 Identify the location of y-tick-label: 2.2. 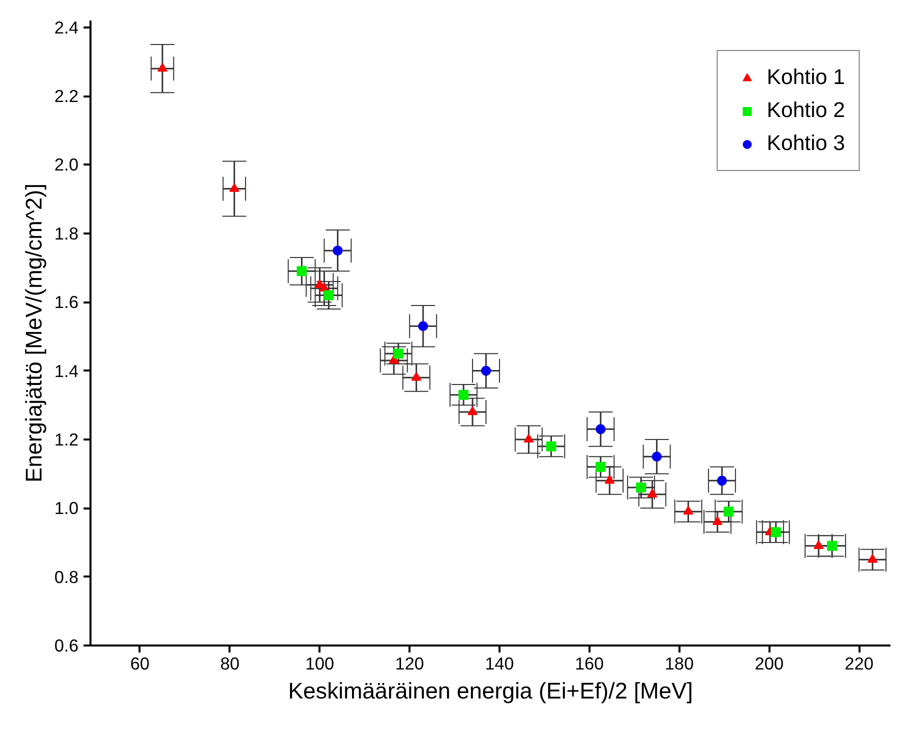
(66, 96).